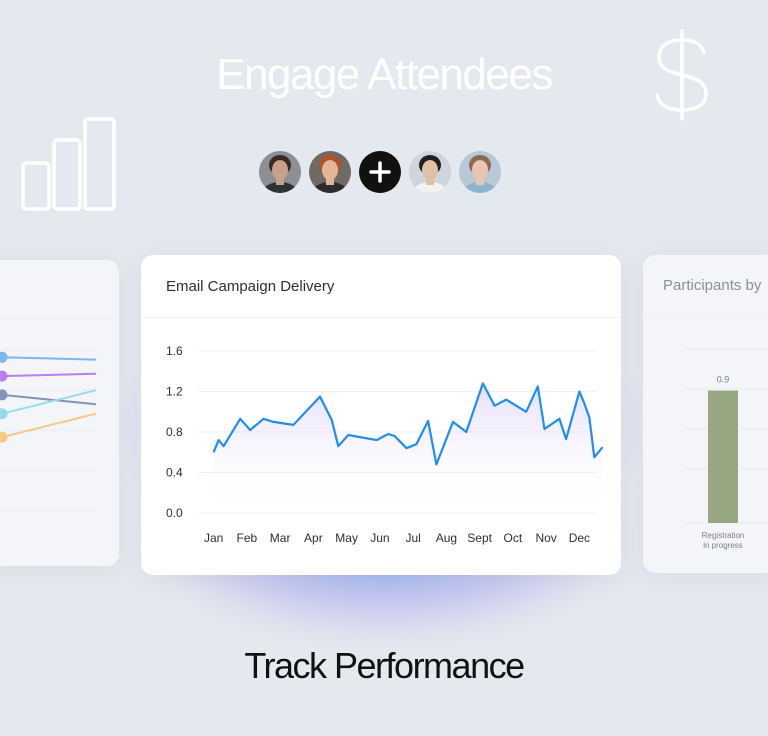 The width and height of the screenshot is (768, 736). Describe the element at coordinates (174, 513) in the screenshot. I see `y-tick-label: 0.0` at that location.